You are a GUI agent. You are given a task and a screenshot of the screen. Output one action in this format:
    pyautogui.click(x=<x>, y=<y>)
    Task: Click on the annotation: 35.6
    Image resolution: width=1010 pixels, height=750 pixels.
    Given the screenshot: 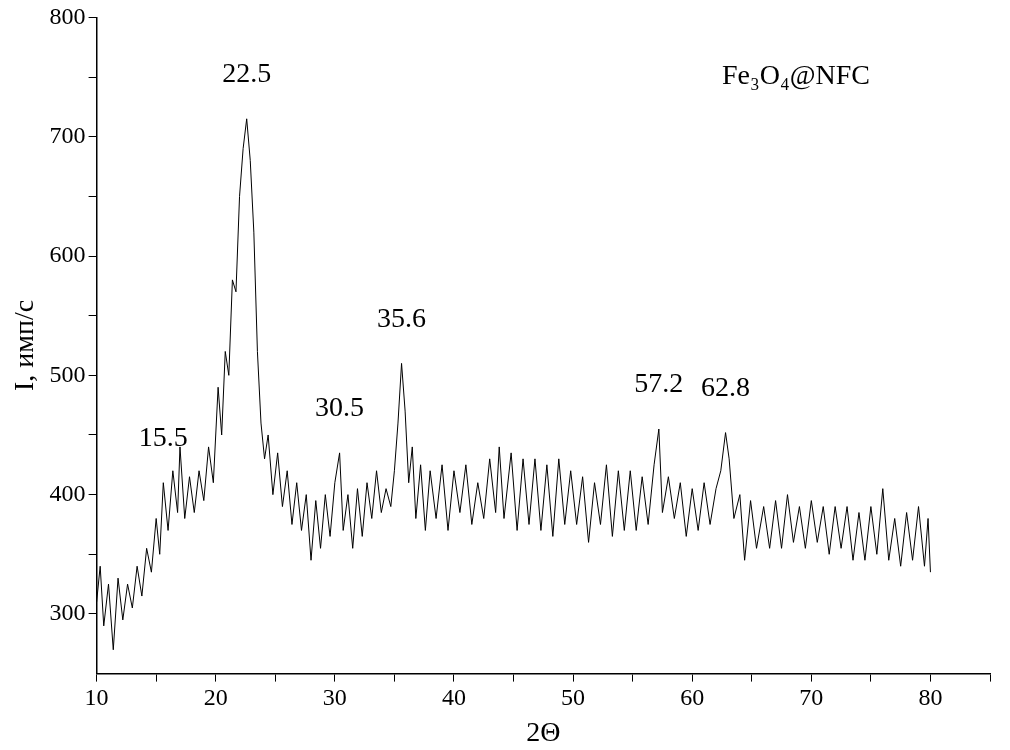 What is the action you would take?
    pyautogui.click(x=402, y=317)
    